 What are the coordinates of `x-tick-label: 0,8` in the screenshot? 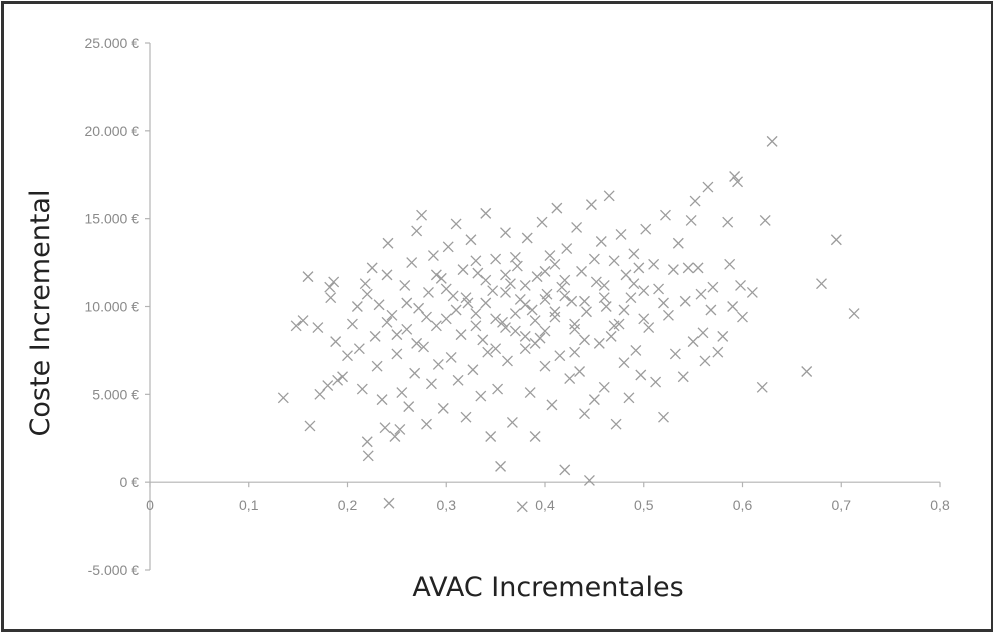 It's located at (940, 505).